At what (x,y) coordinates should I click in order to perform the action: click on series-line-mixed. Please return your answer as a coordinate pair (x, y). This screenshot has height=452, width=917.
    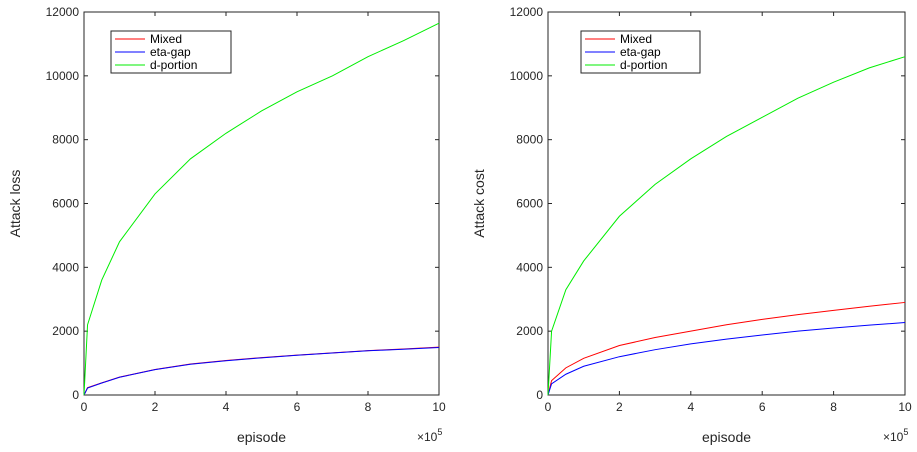
    Looking at the image, I should click on (726, 348).